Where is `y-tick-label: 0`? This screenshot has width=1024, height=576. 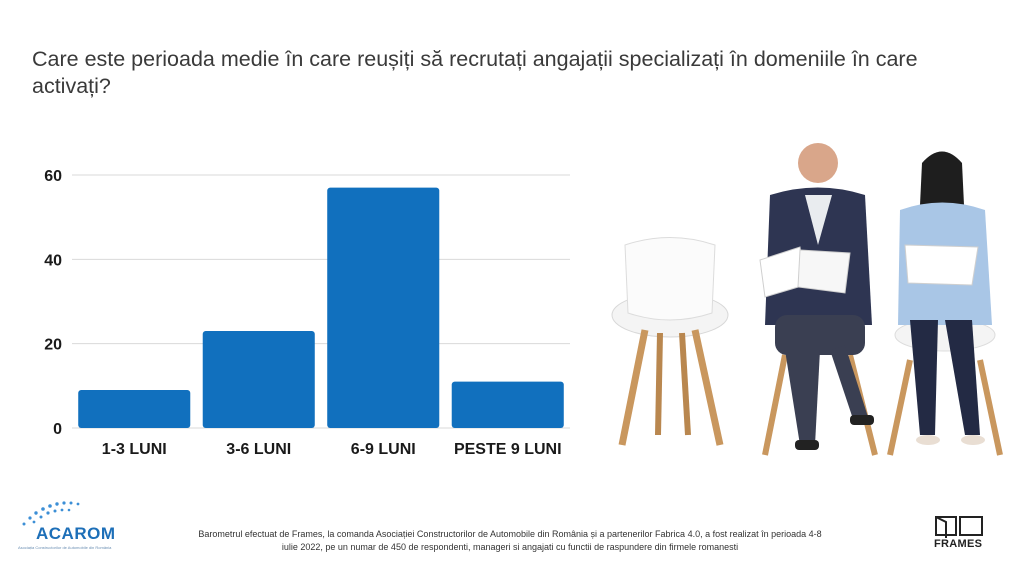 y-tick-label: 0 is located at coordinates (57, 429).